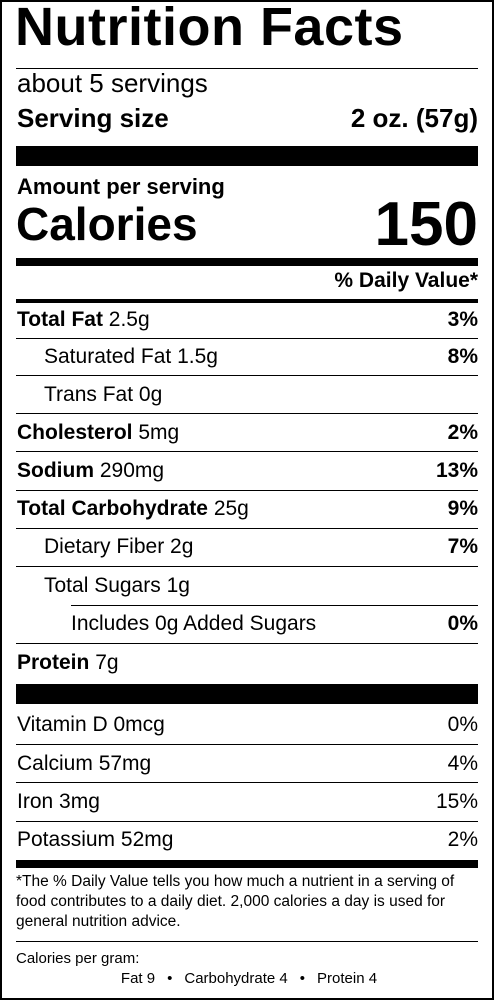  I want to click on nutrient-dv: 15%, so click(456, 801).